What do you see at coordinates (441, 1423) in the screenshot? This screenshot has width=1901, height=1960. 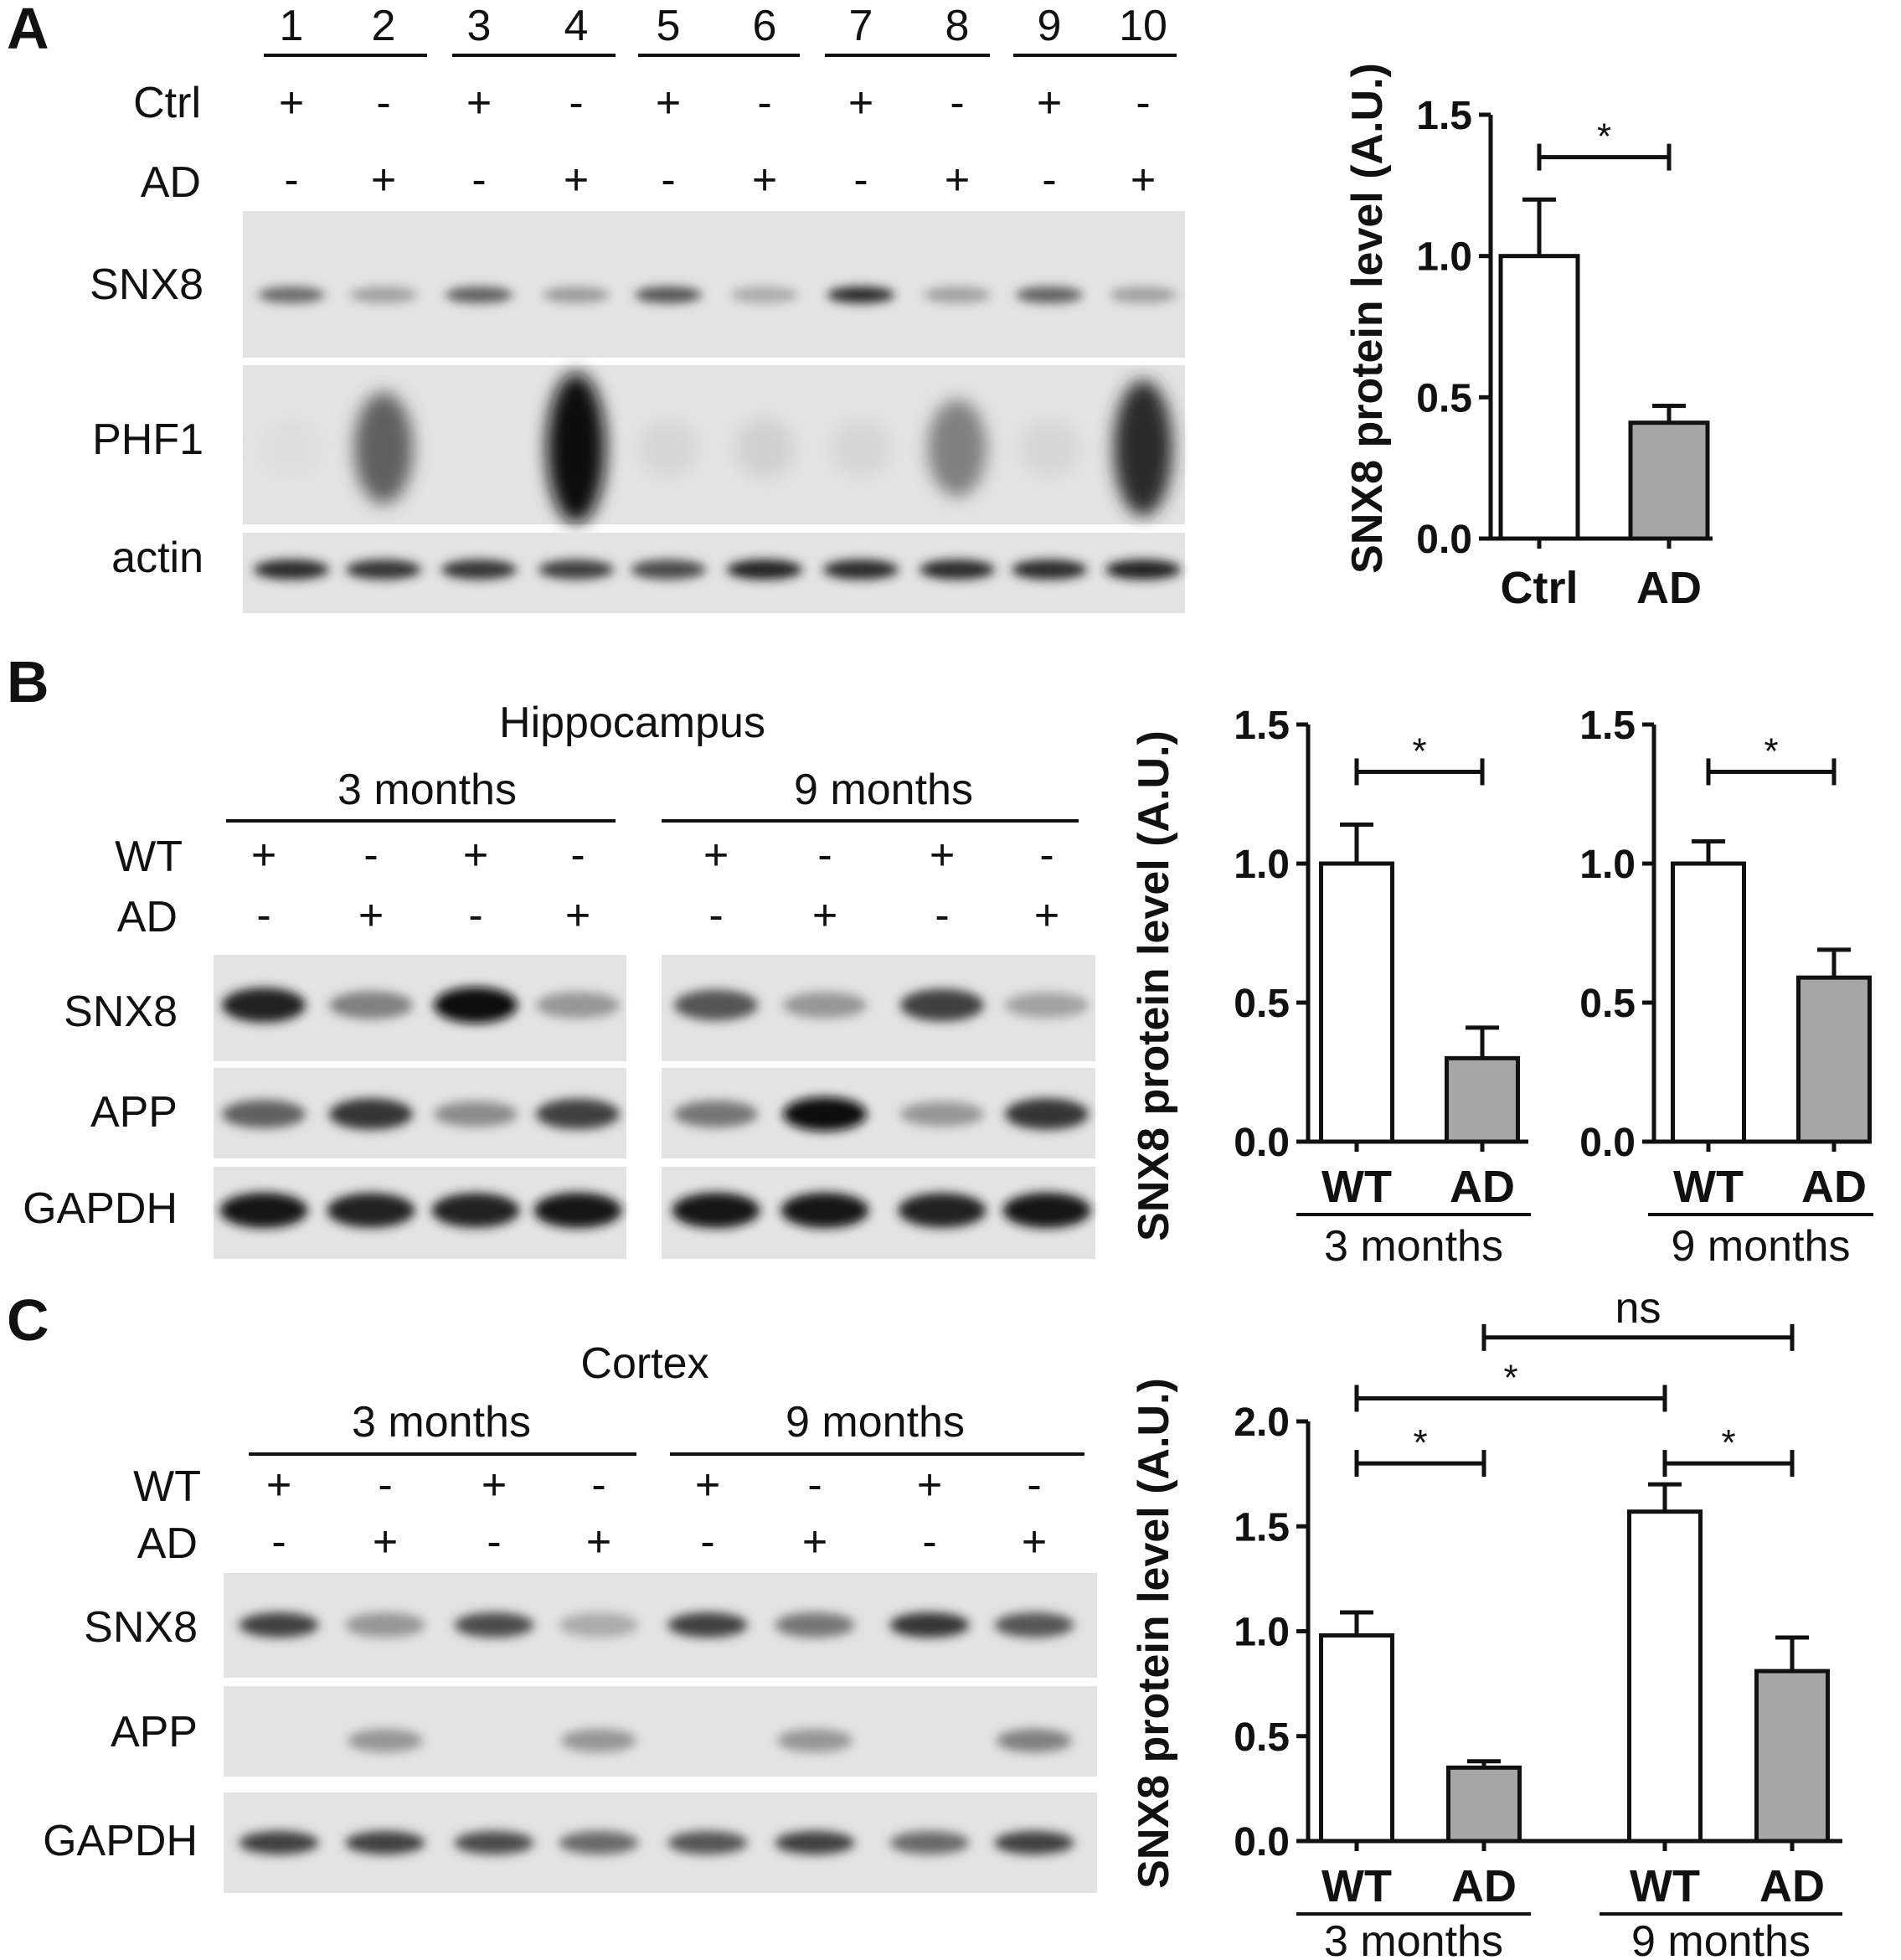 I see `group-label-3-months: 3 months` at bounding box center [441, 1423].